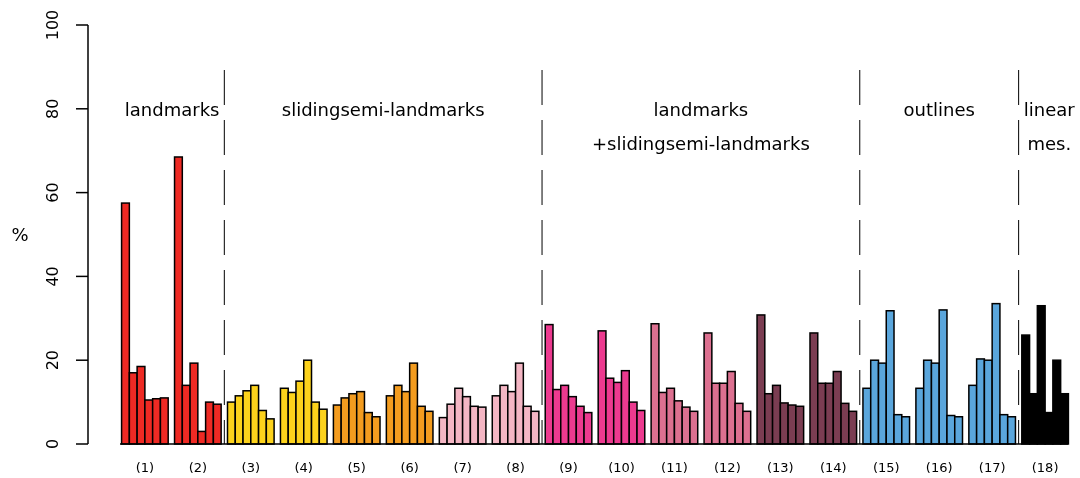 Image resolution: width=1080 pixels, height=478 pixels. I want to click on y-tick-label: 80, so click(52, 108).